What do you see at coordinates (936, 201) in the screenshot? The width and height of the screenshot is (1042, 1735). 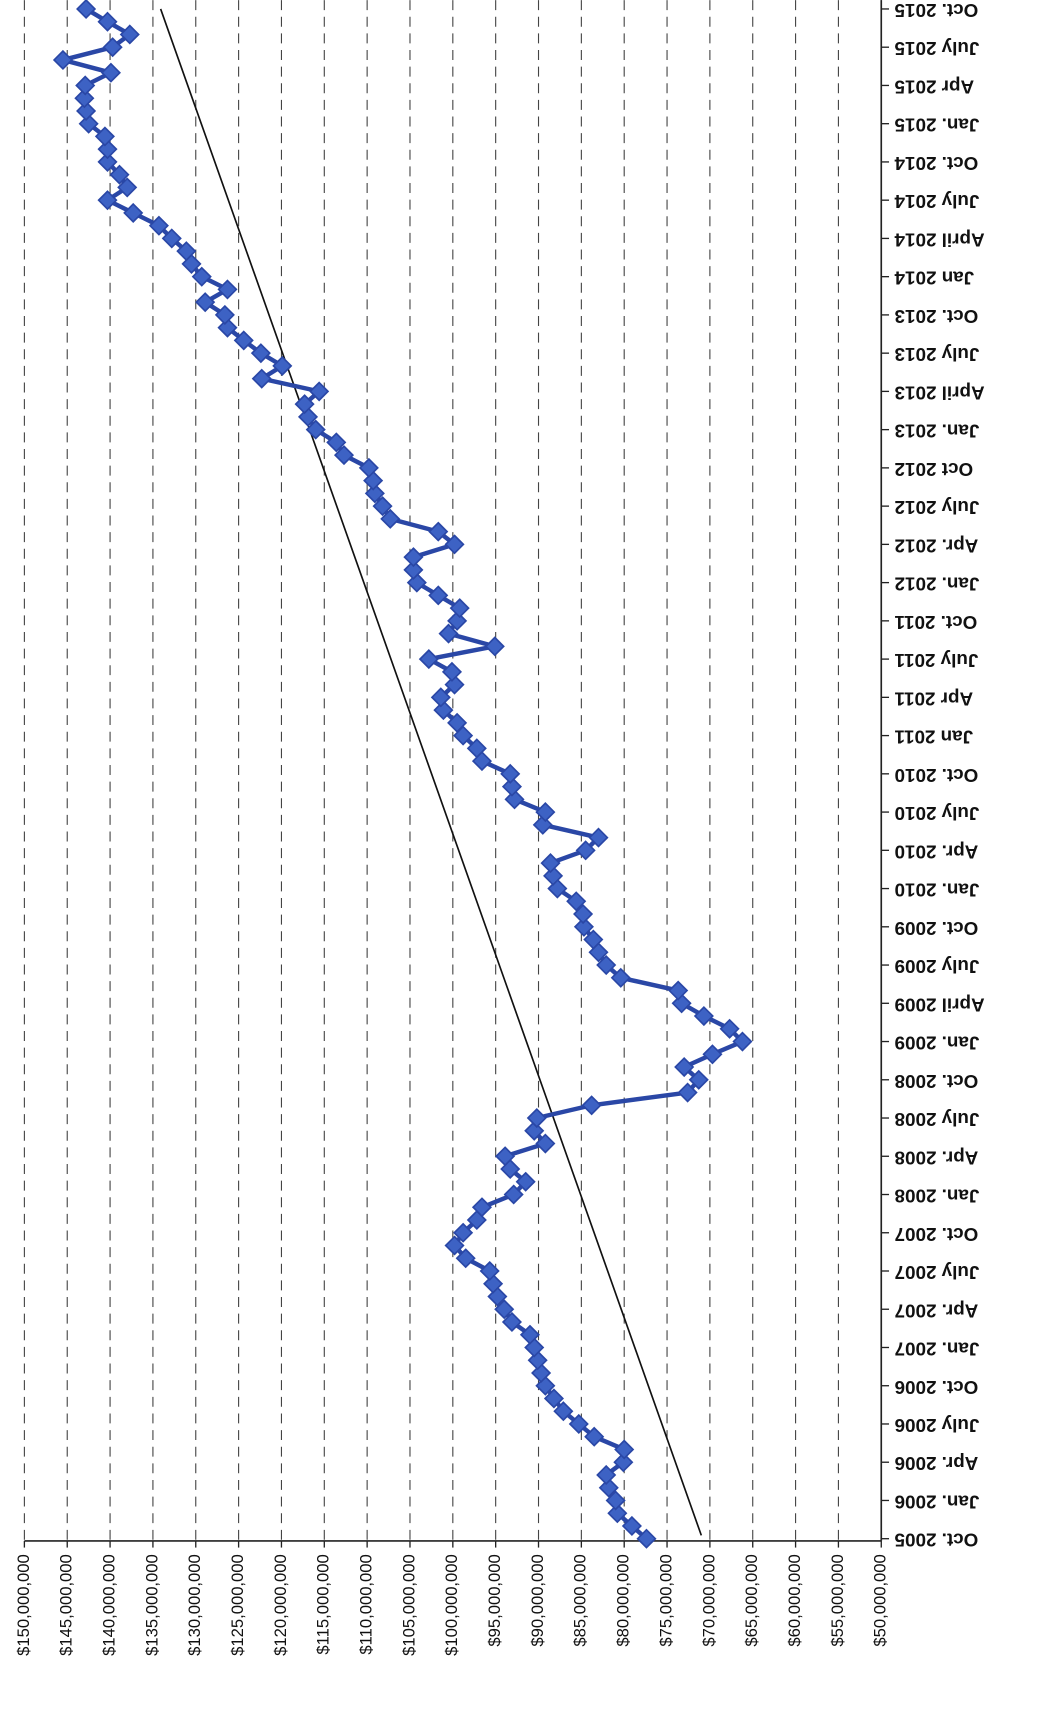 I see `category-label: July 2014` at bounding box center [936, 201].